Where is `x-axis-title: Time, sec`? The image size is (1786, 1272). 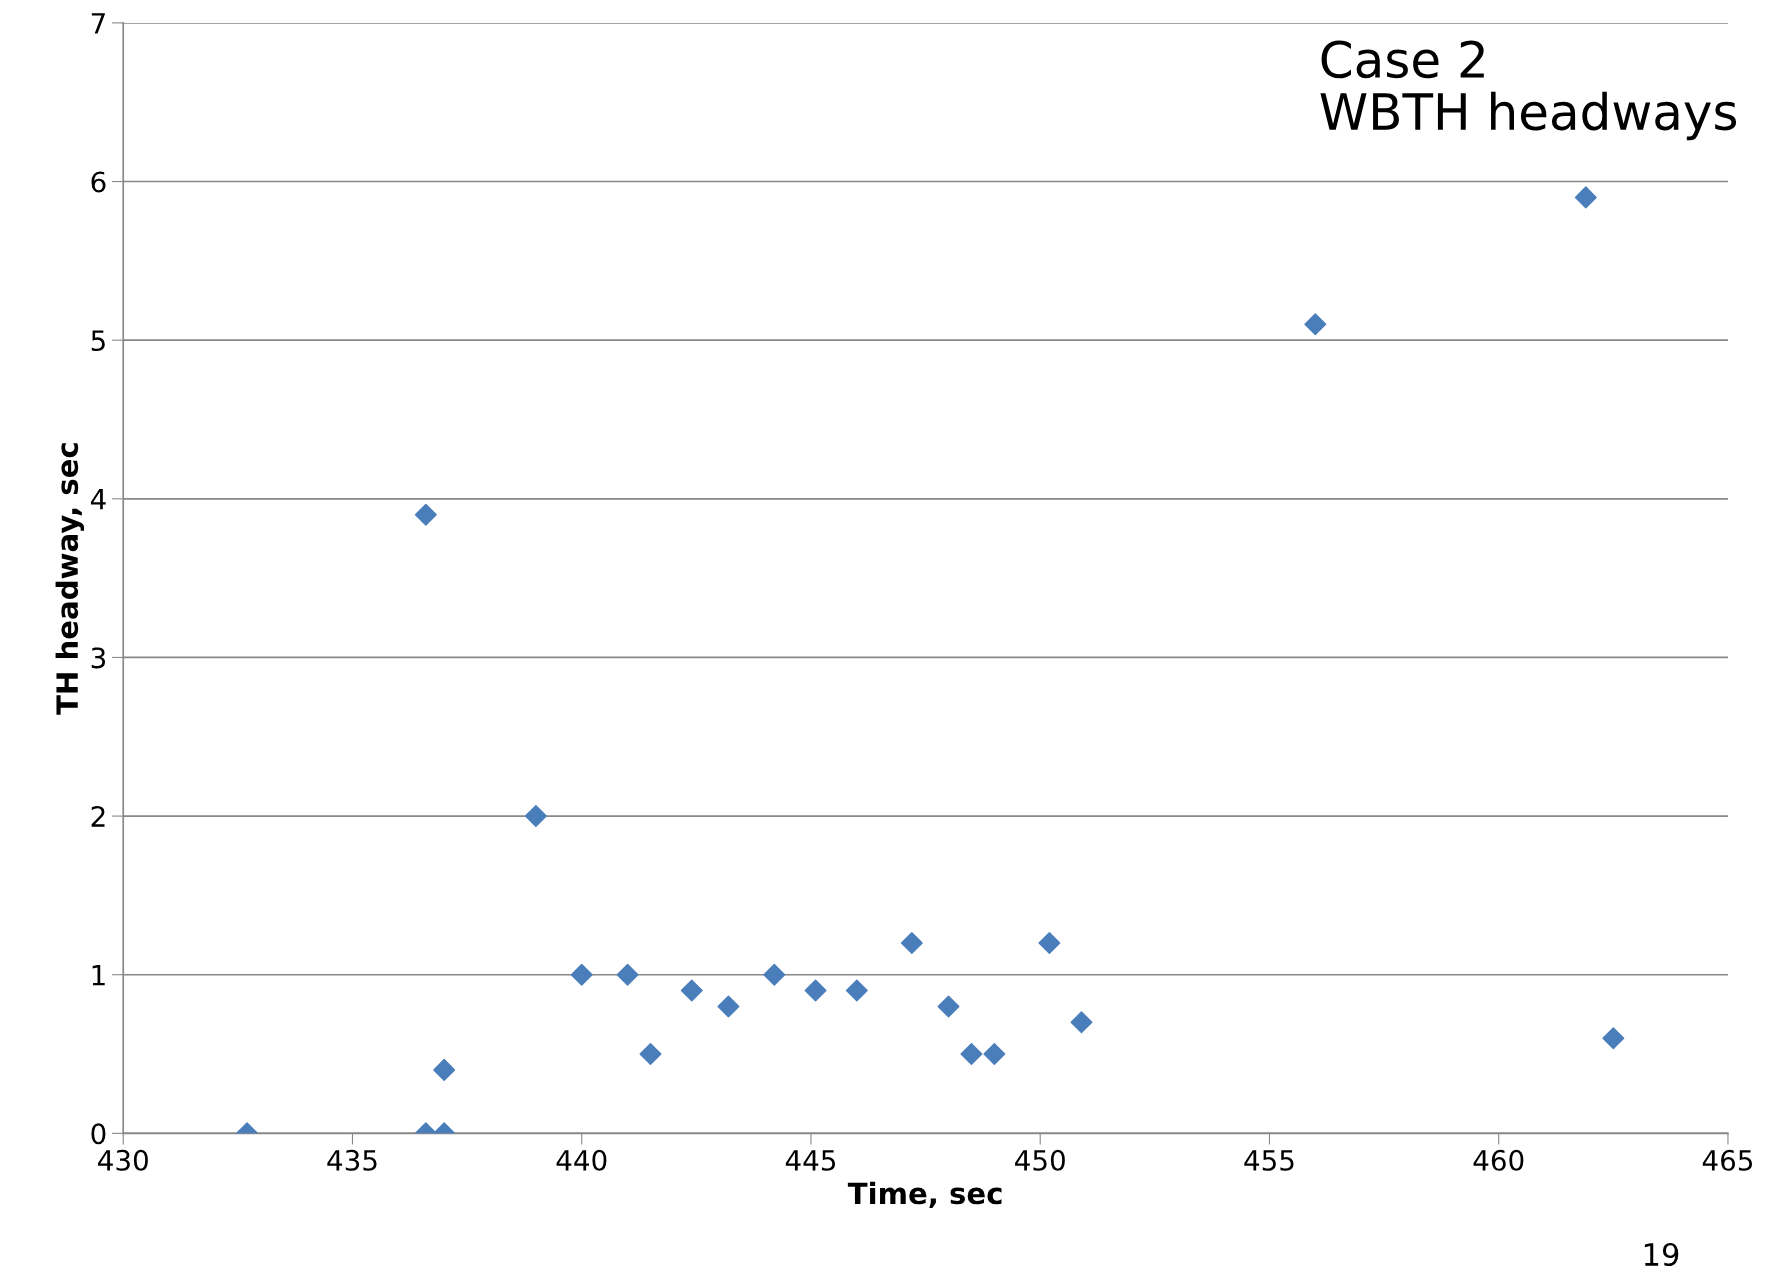
x-axis-title: Time, sec is located at coordinates (924, 1195).